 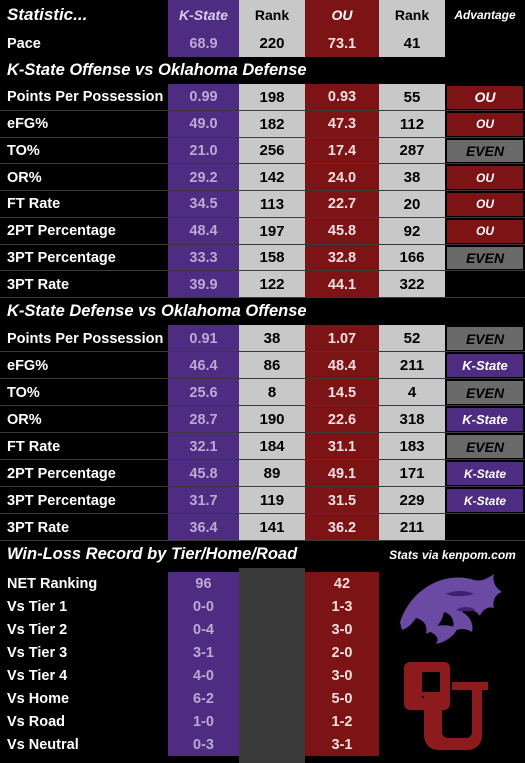 I want to click on offense-label: eFG%, so click(x=28, y=124).